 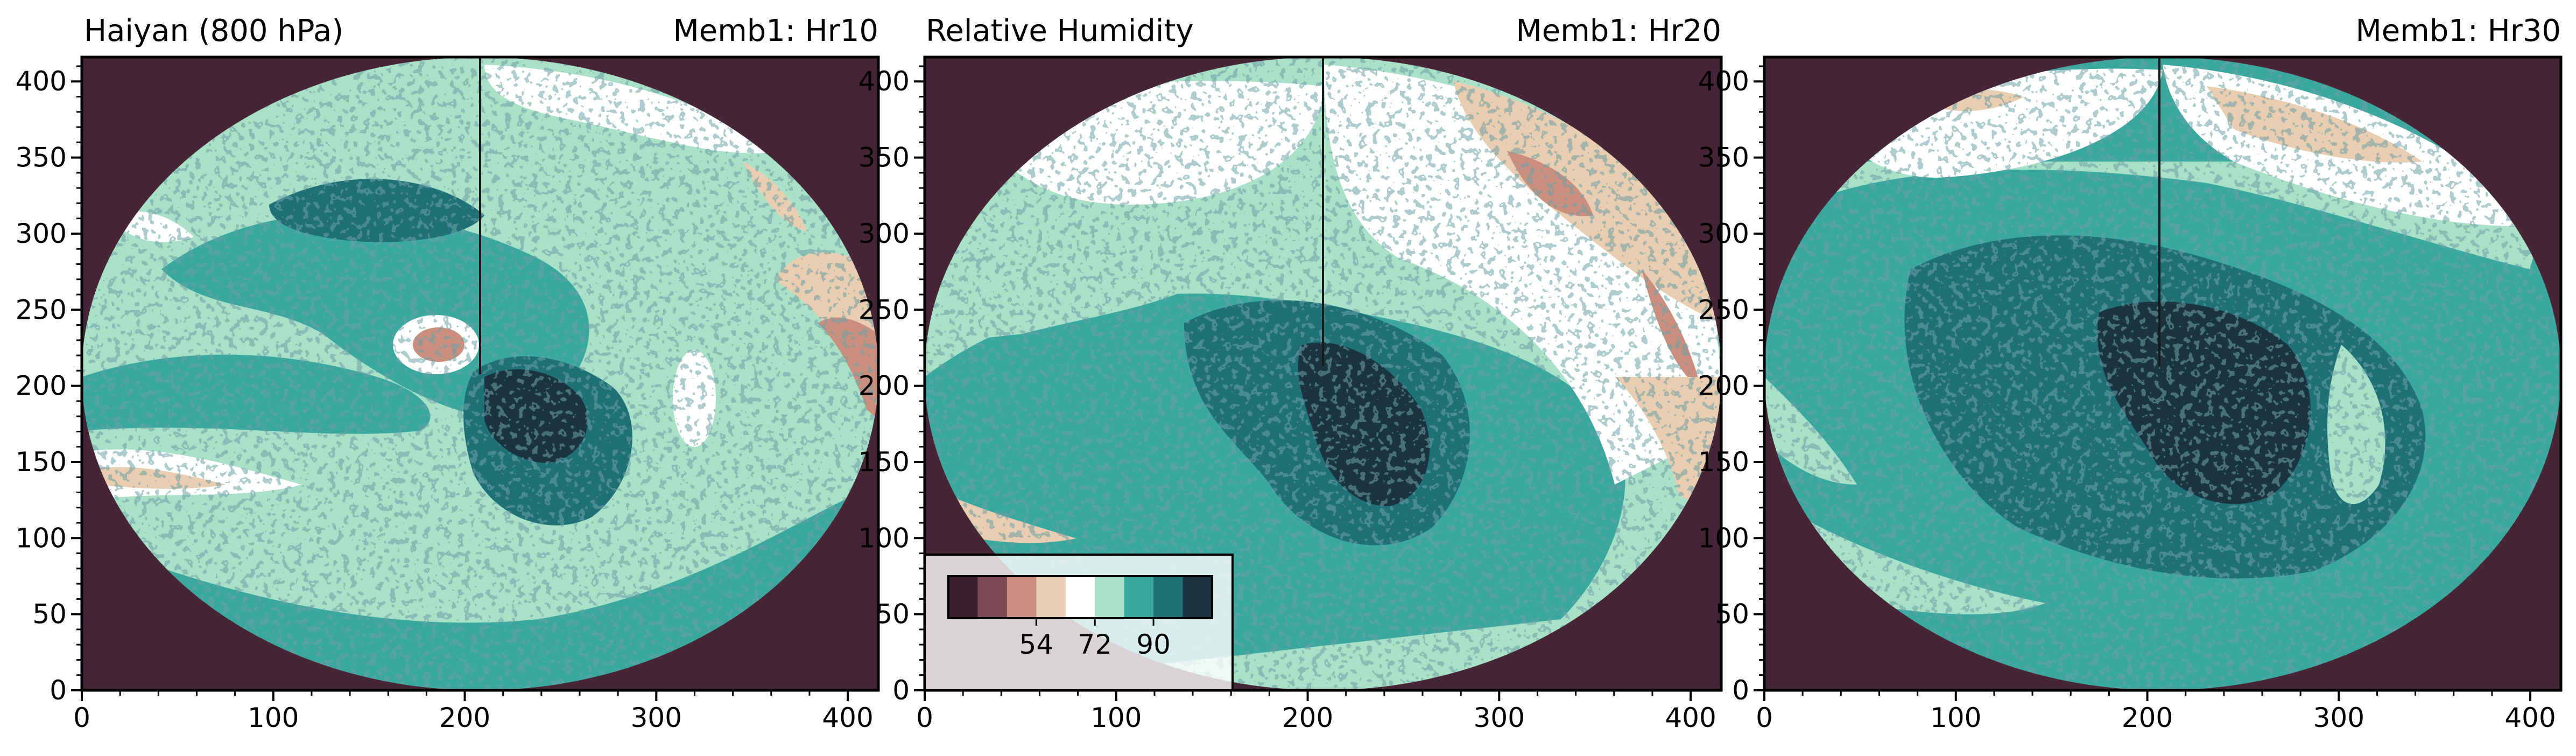 I want to click on panel-title-left: Relative Humidity, so click(x=1060, y=30).